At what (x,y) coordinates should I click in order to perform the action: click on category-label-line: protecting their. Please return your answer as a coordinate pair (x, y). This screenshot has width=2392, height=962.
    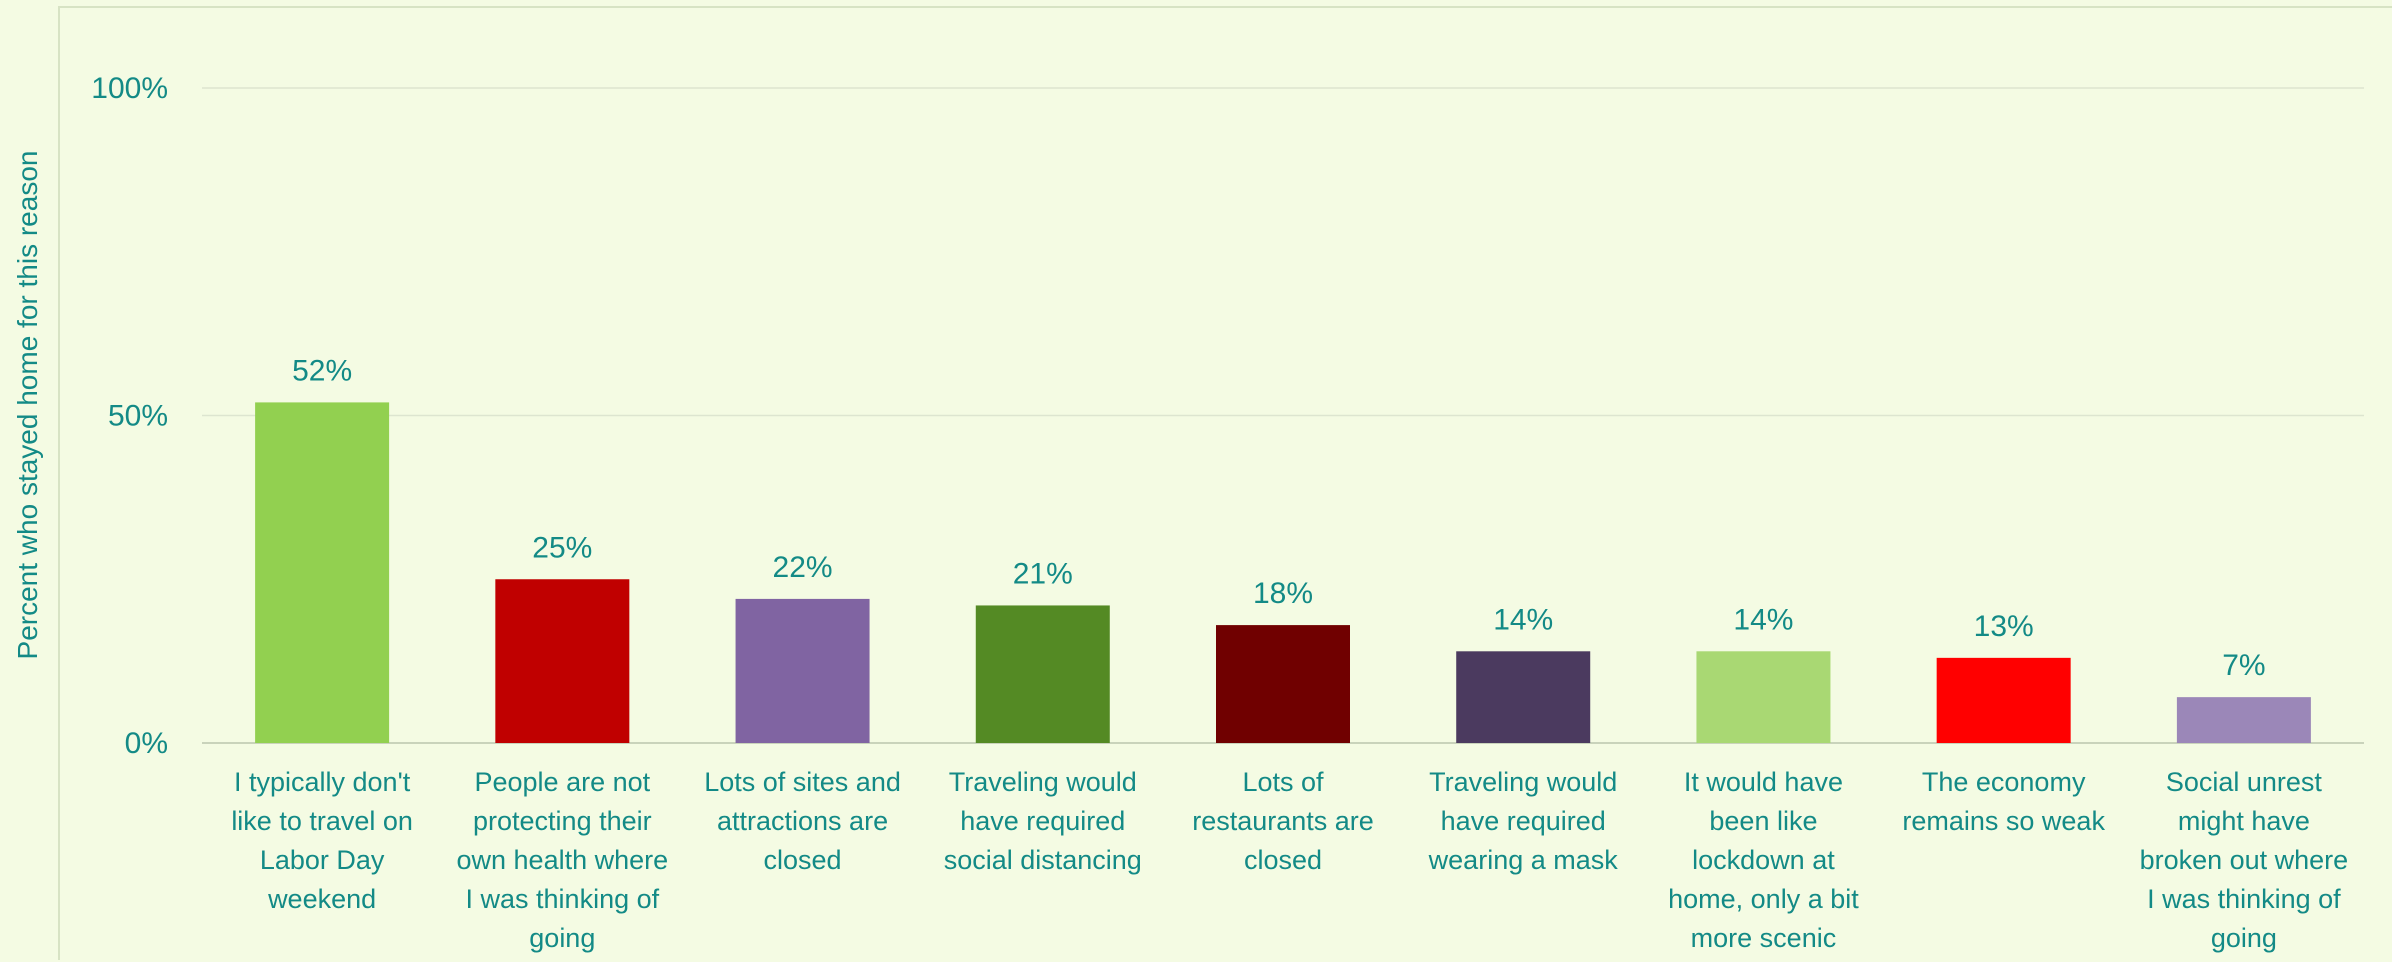
    Looking at the image, I should click on (562, 821).